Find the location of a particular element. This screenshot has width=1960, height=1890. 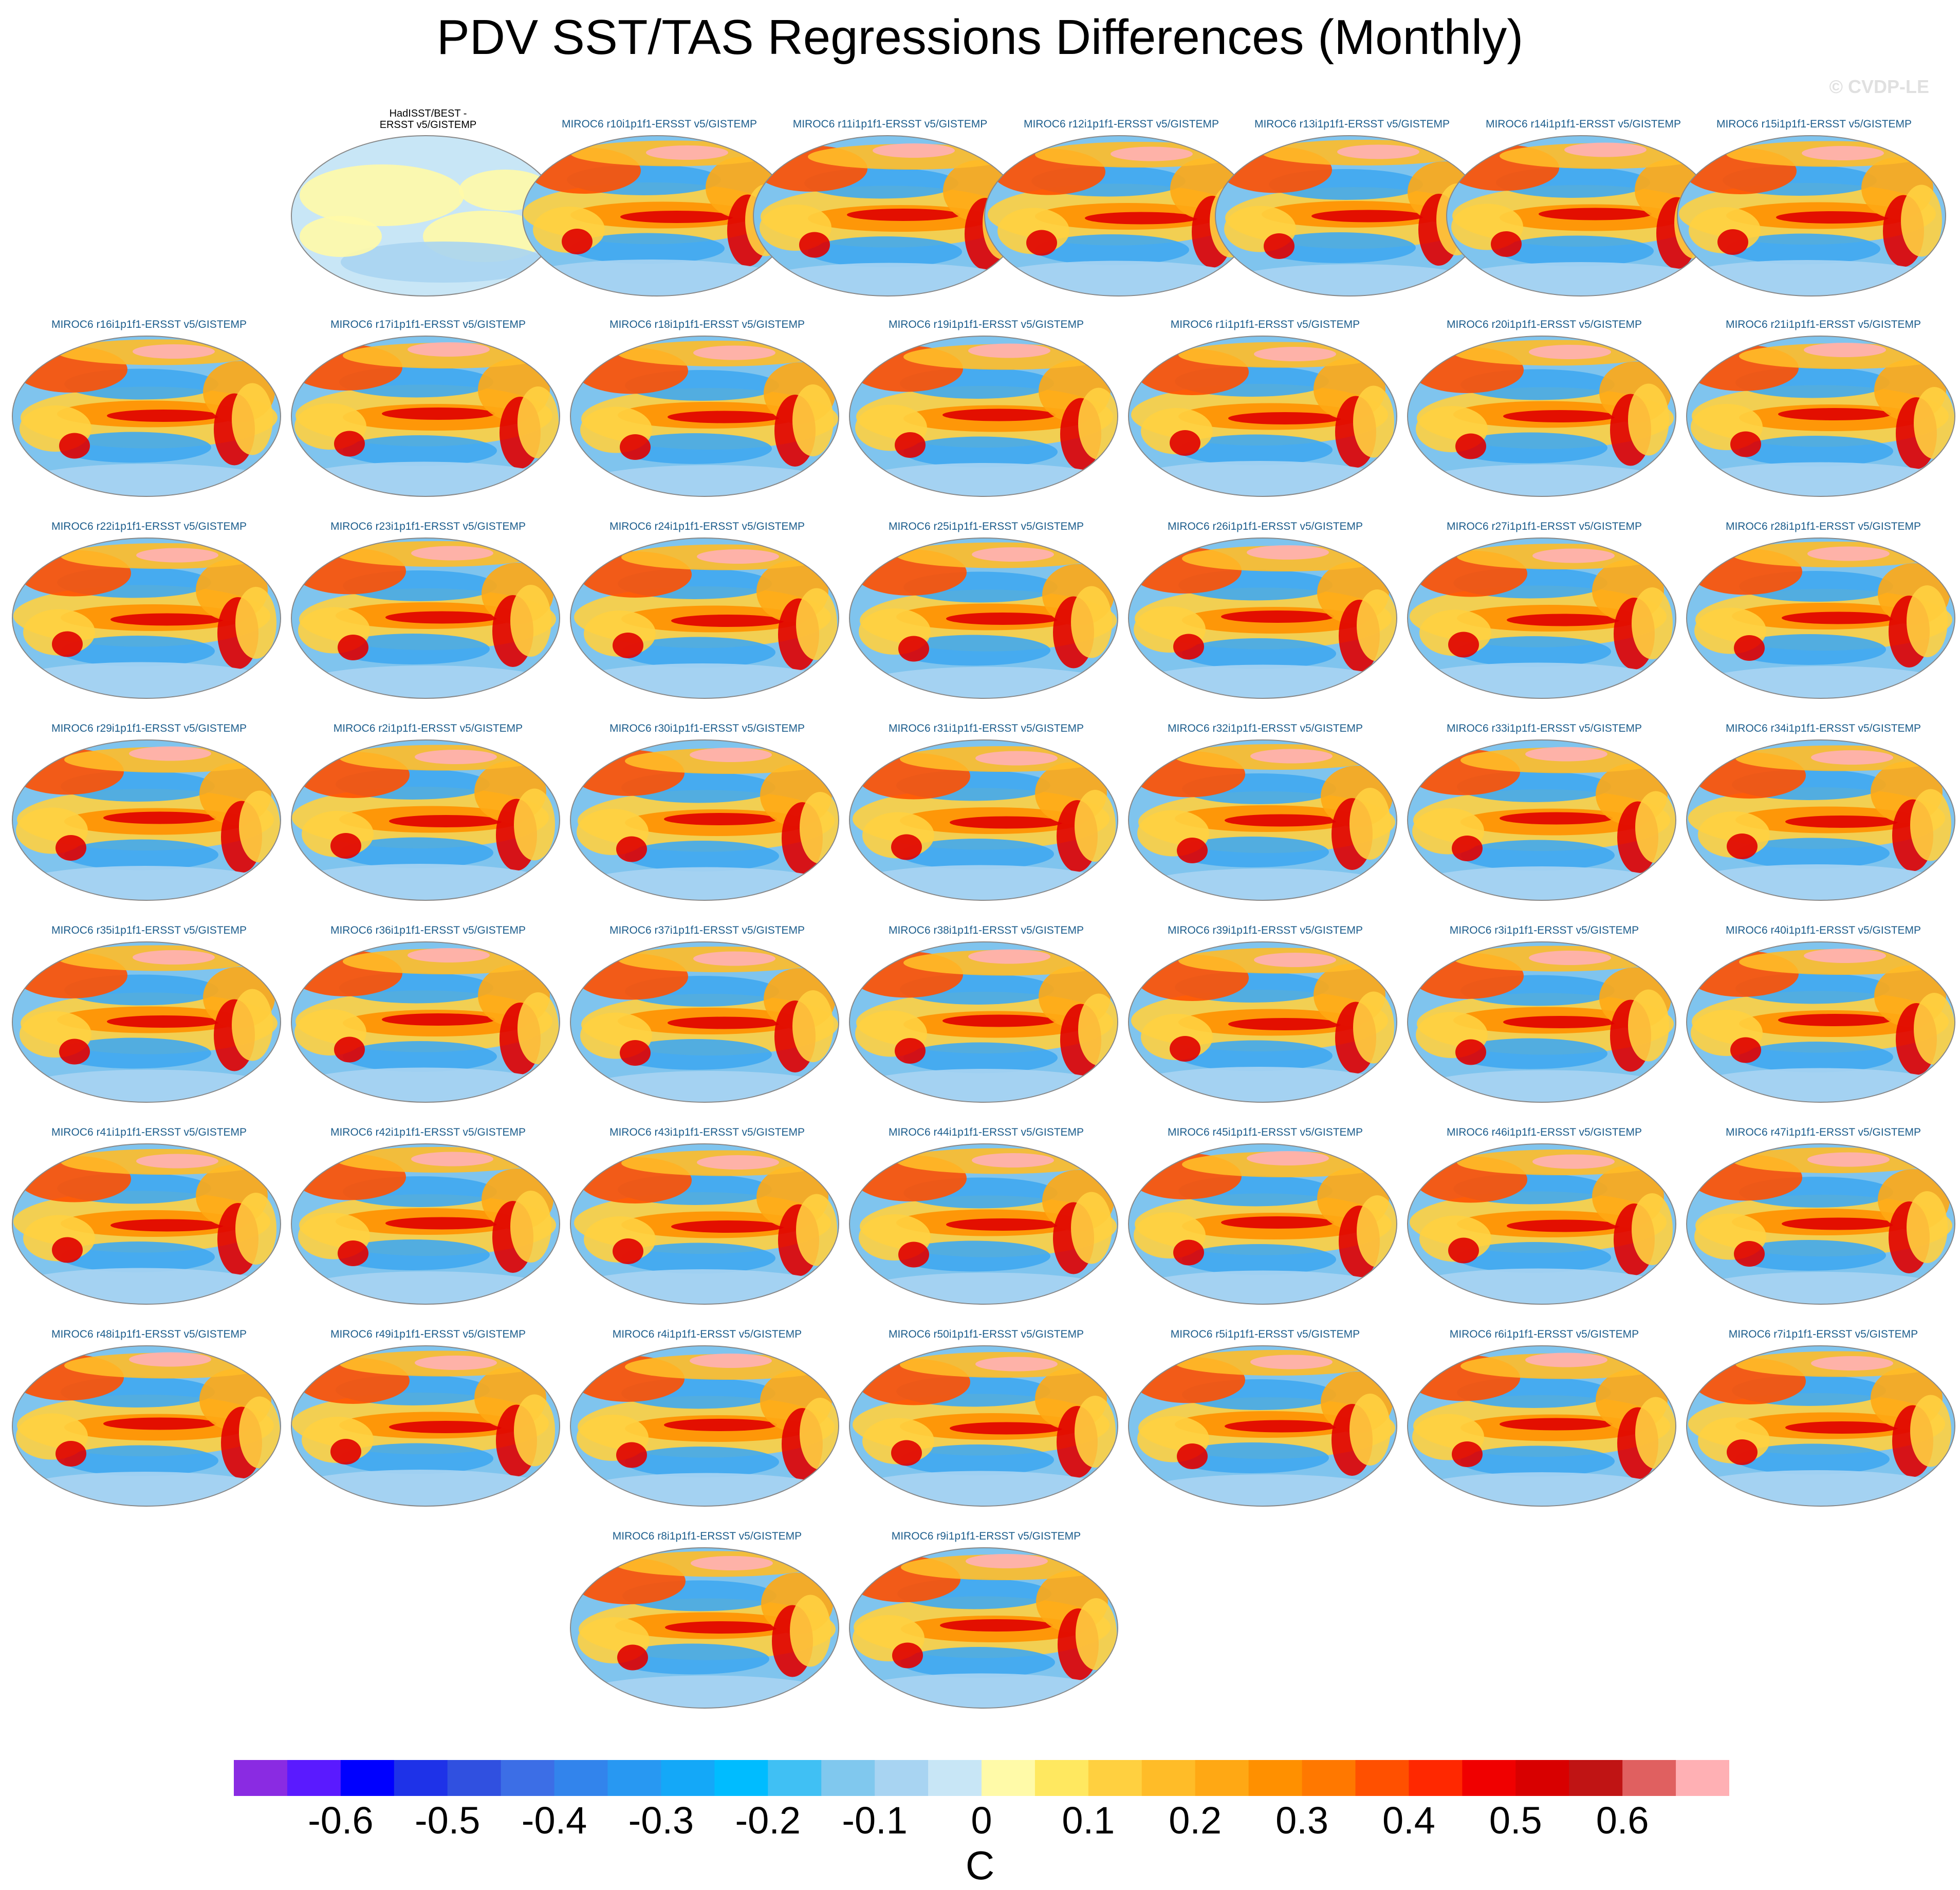

ensemble-member-panel: MIROC6 r20i1p1f1-ERSST v5/GISTEMP is located at coordinates (1544, 411).